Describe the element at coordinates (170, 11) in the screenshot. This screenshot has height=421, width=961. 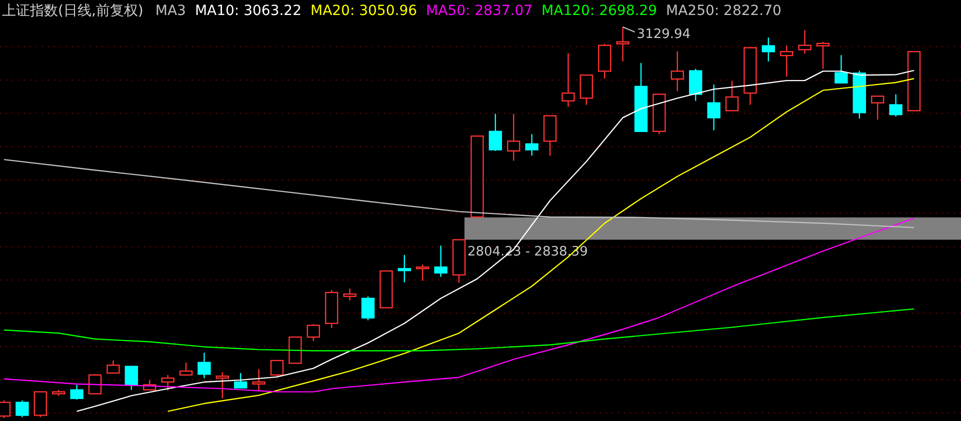
I see `text: MA3` at that location.